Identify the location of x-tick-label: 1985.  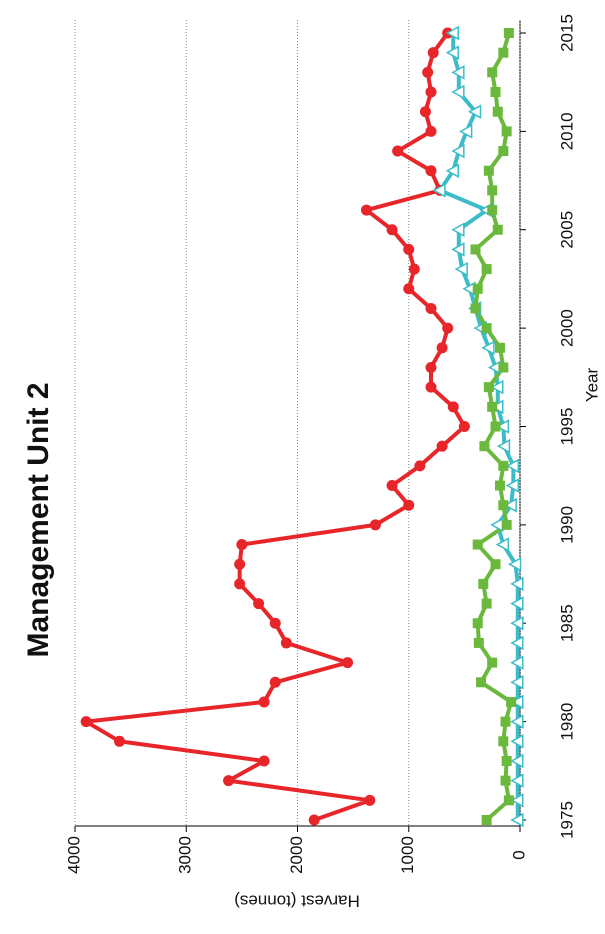
(566, 623).